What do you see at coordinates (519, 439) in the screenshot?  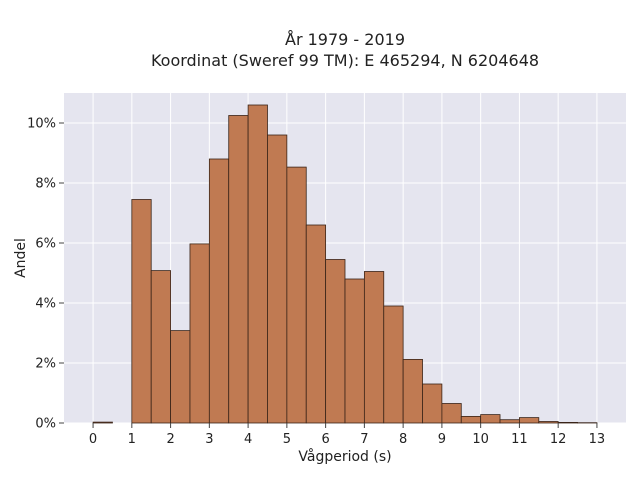 I see `x-tick-label: 11` at bounding box center [519, 439].